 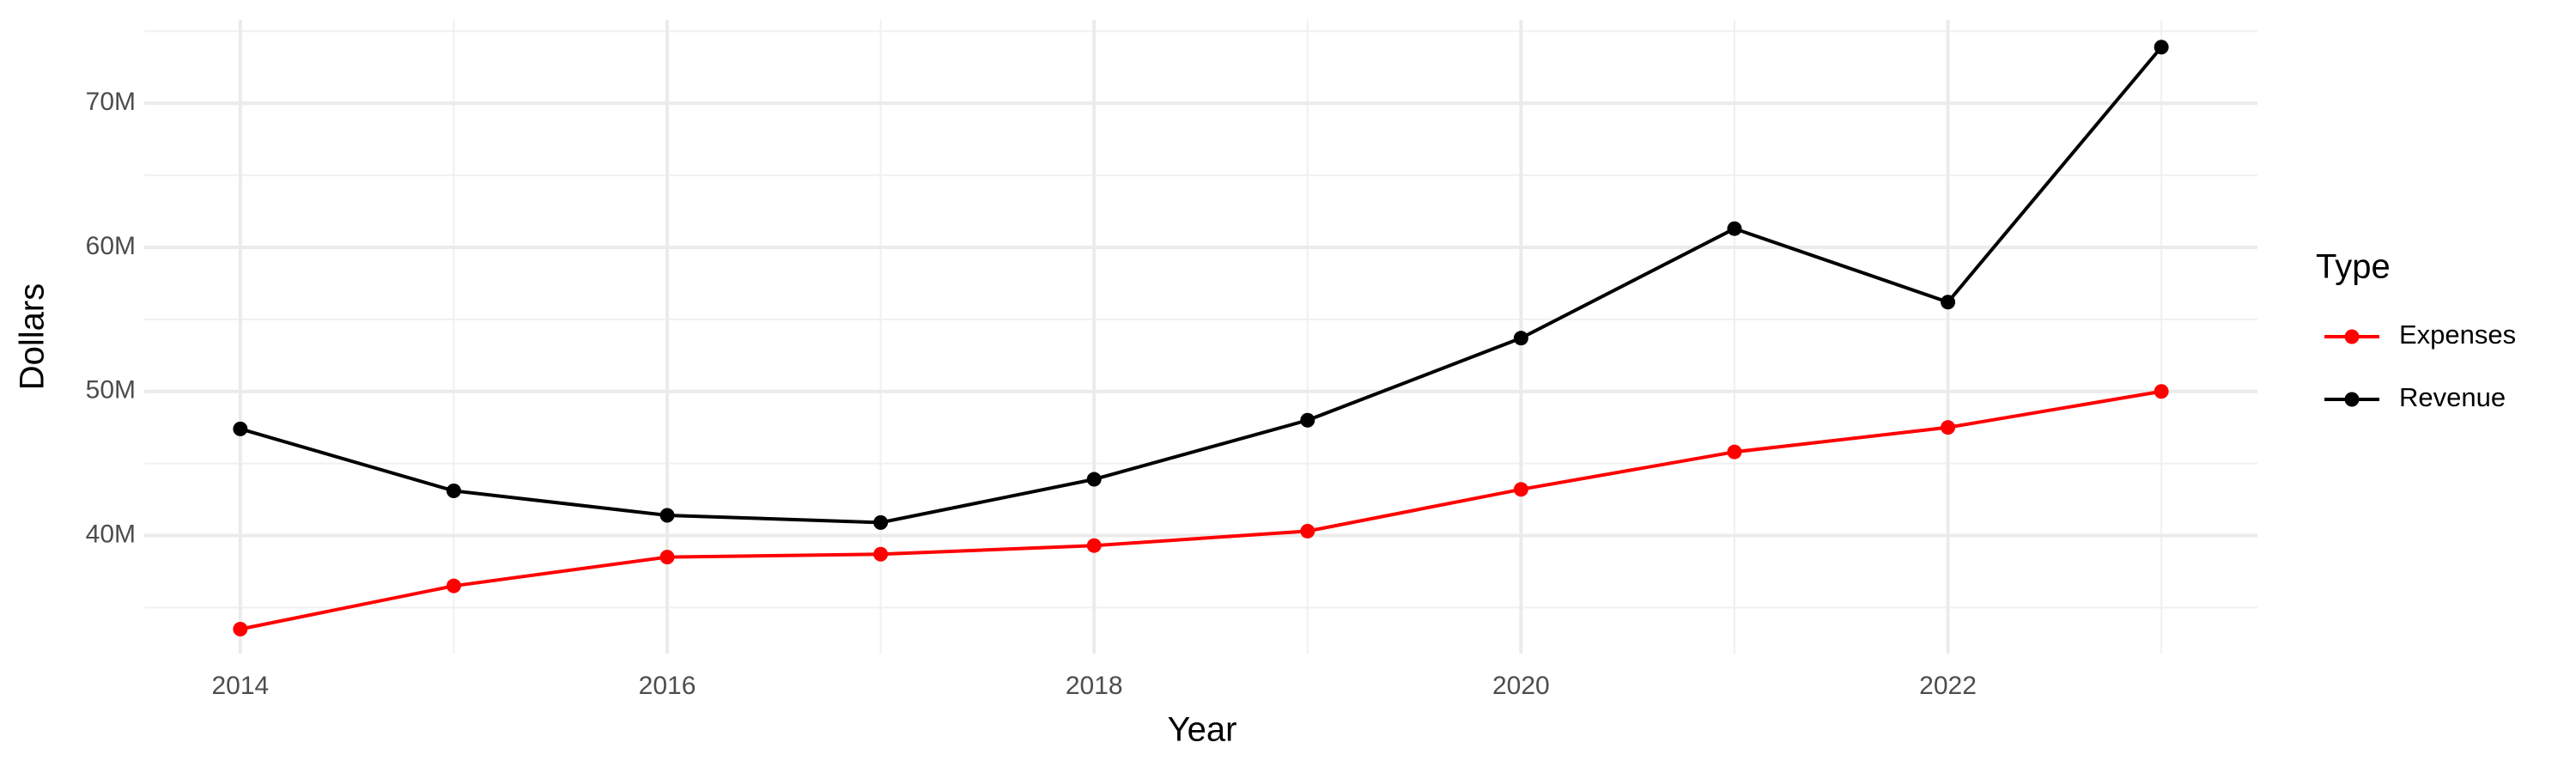 What do you see at coordinates (111, 390) in the screenshot?
I see `y-tick-label: 50M` at bounding box center [111, 390].